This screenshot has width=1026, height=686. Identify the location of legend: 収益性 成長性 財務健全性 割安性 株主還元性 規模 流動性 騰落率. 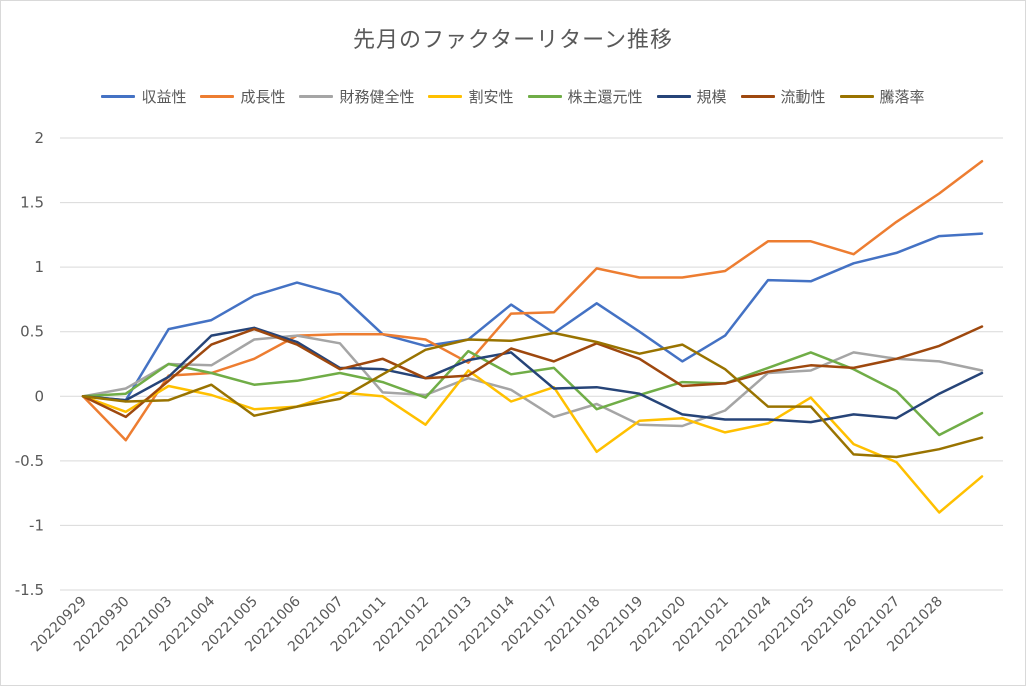
(513, 96).